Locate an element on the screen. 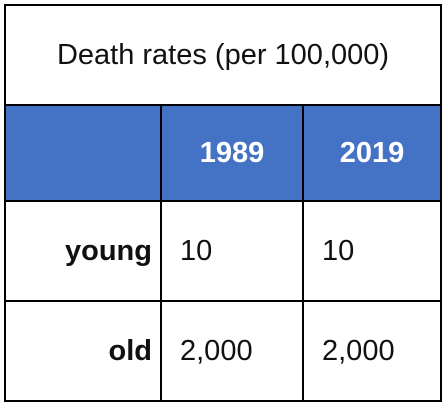  column-header-1989: 1989 is located at coordinates (232, 153).